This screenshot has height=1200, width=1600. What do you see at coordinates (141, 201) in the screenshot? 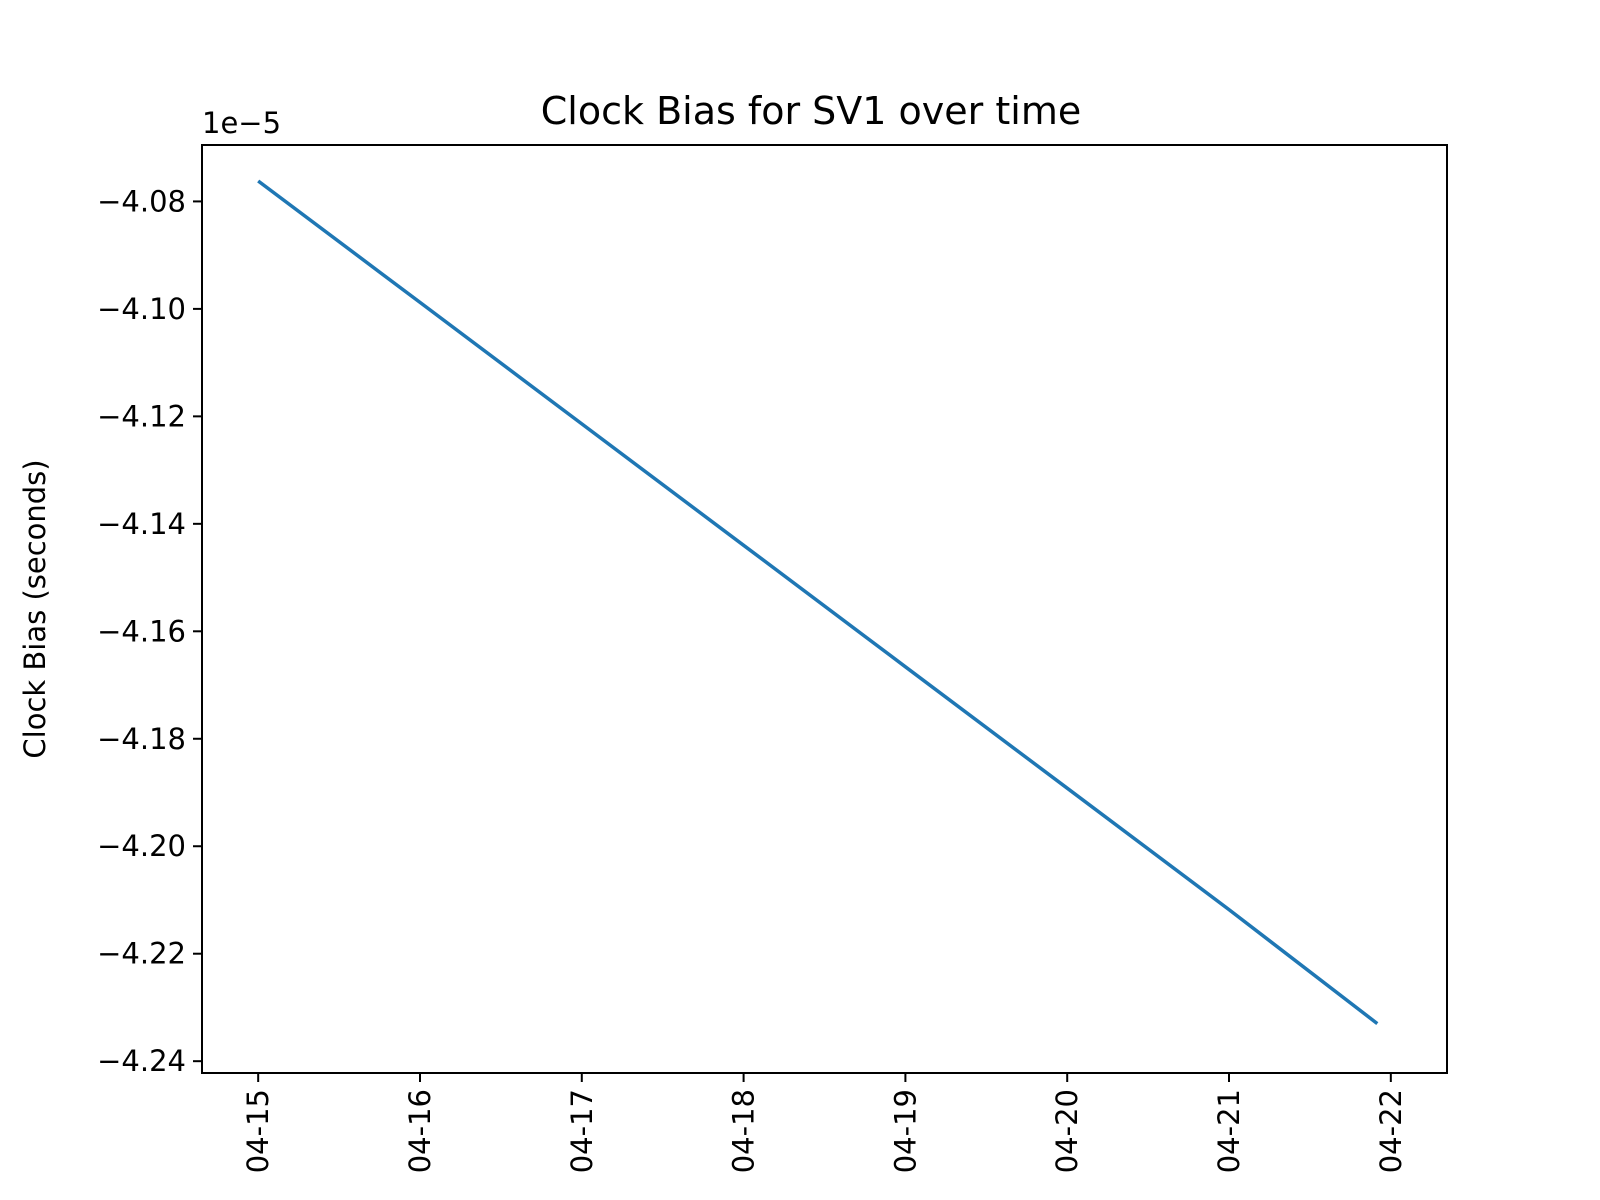
I see `y-tick-label: −4.08` at bounding box center [141, 201].